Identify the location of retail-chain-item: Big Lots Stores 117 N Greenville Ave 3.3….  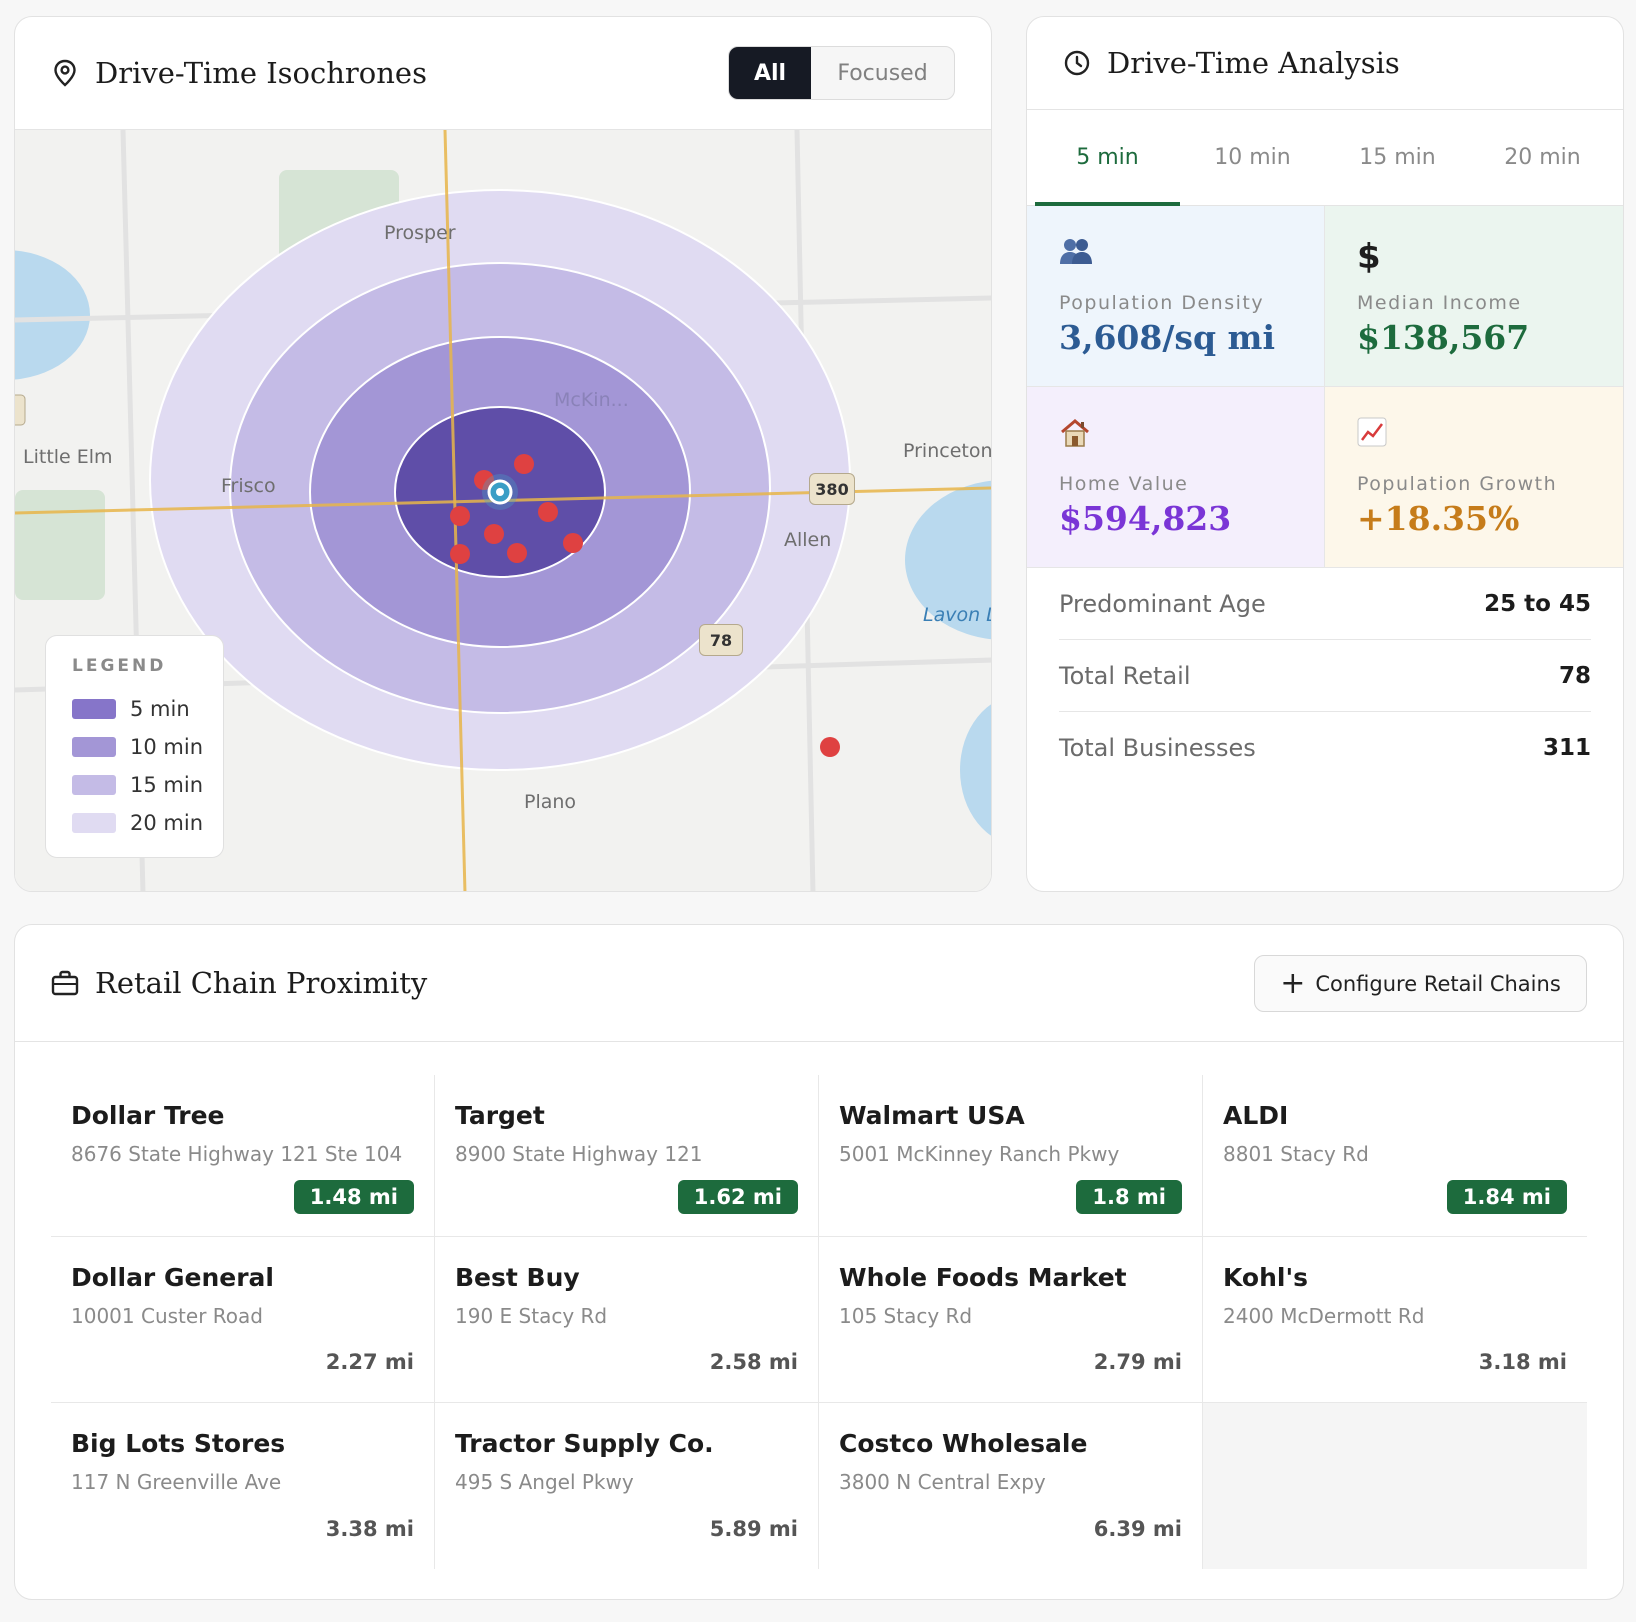
(243, 1486).